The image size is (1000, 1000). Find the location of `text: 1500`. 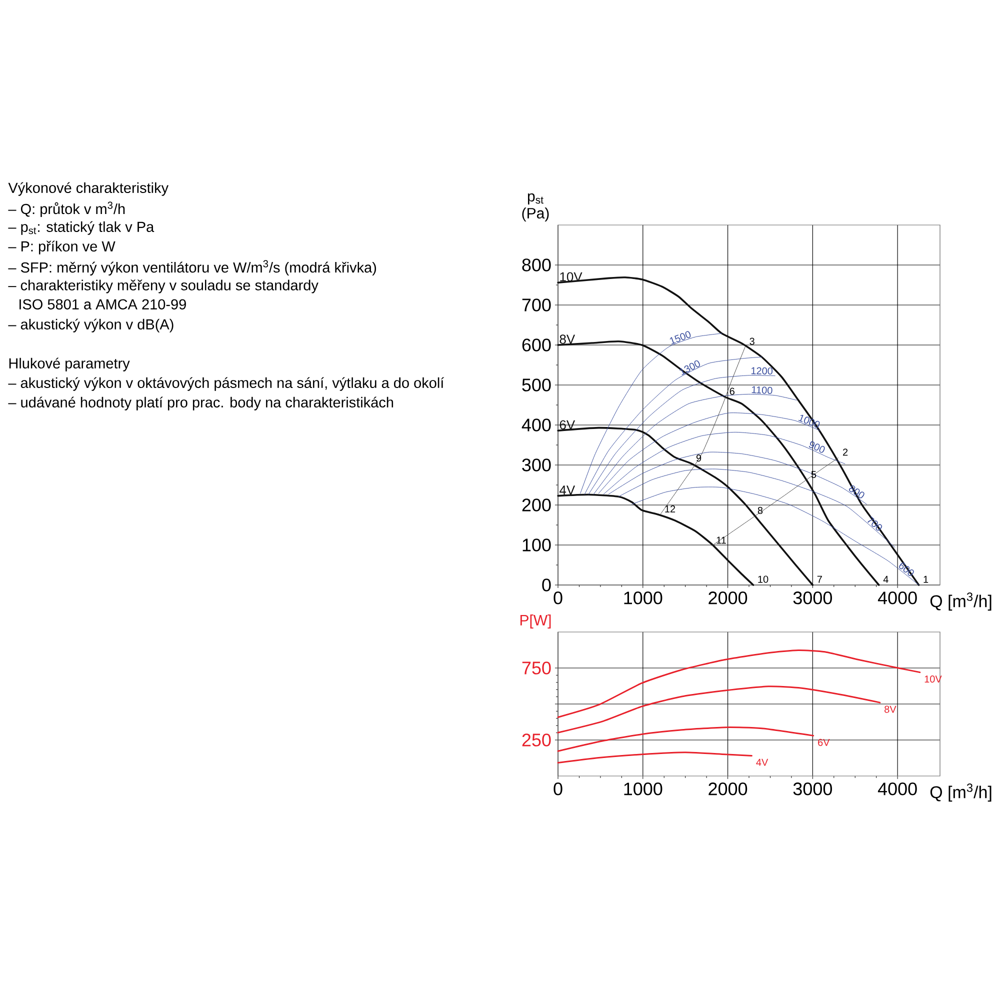

text: 1500 is located at coordinates (680, 337).